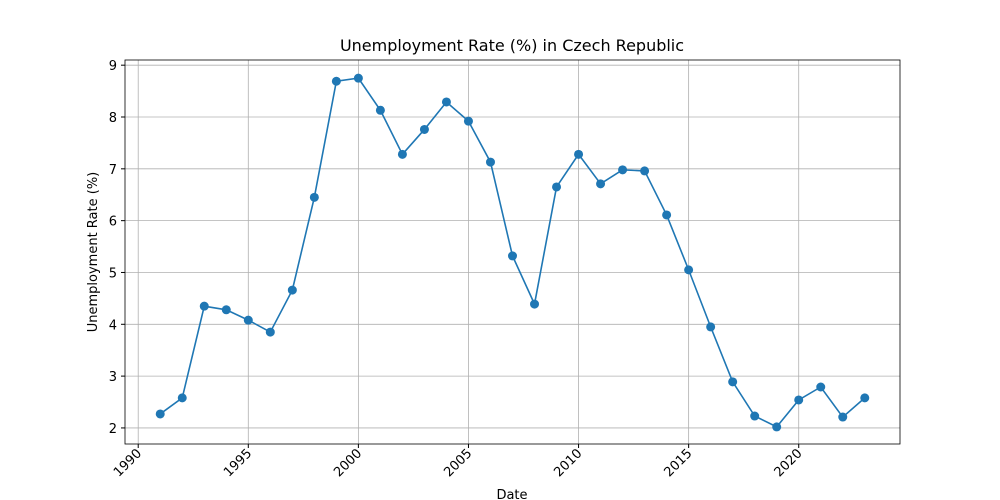 This screenshot has height=500, width=1000. I want to click on y-tick-label: 5, so click(113, 273).